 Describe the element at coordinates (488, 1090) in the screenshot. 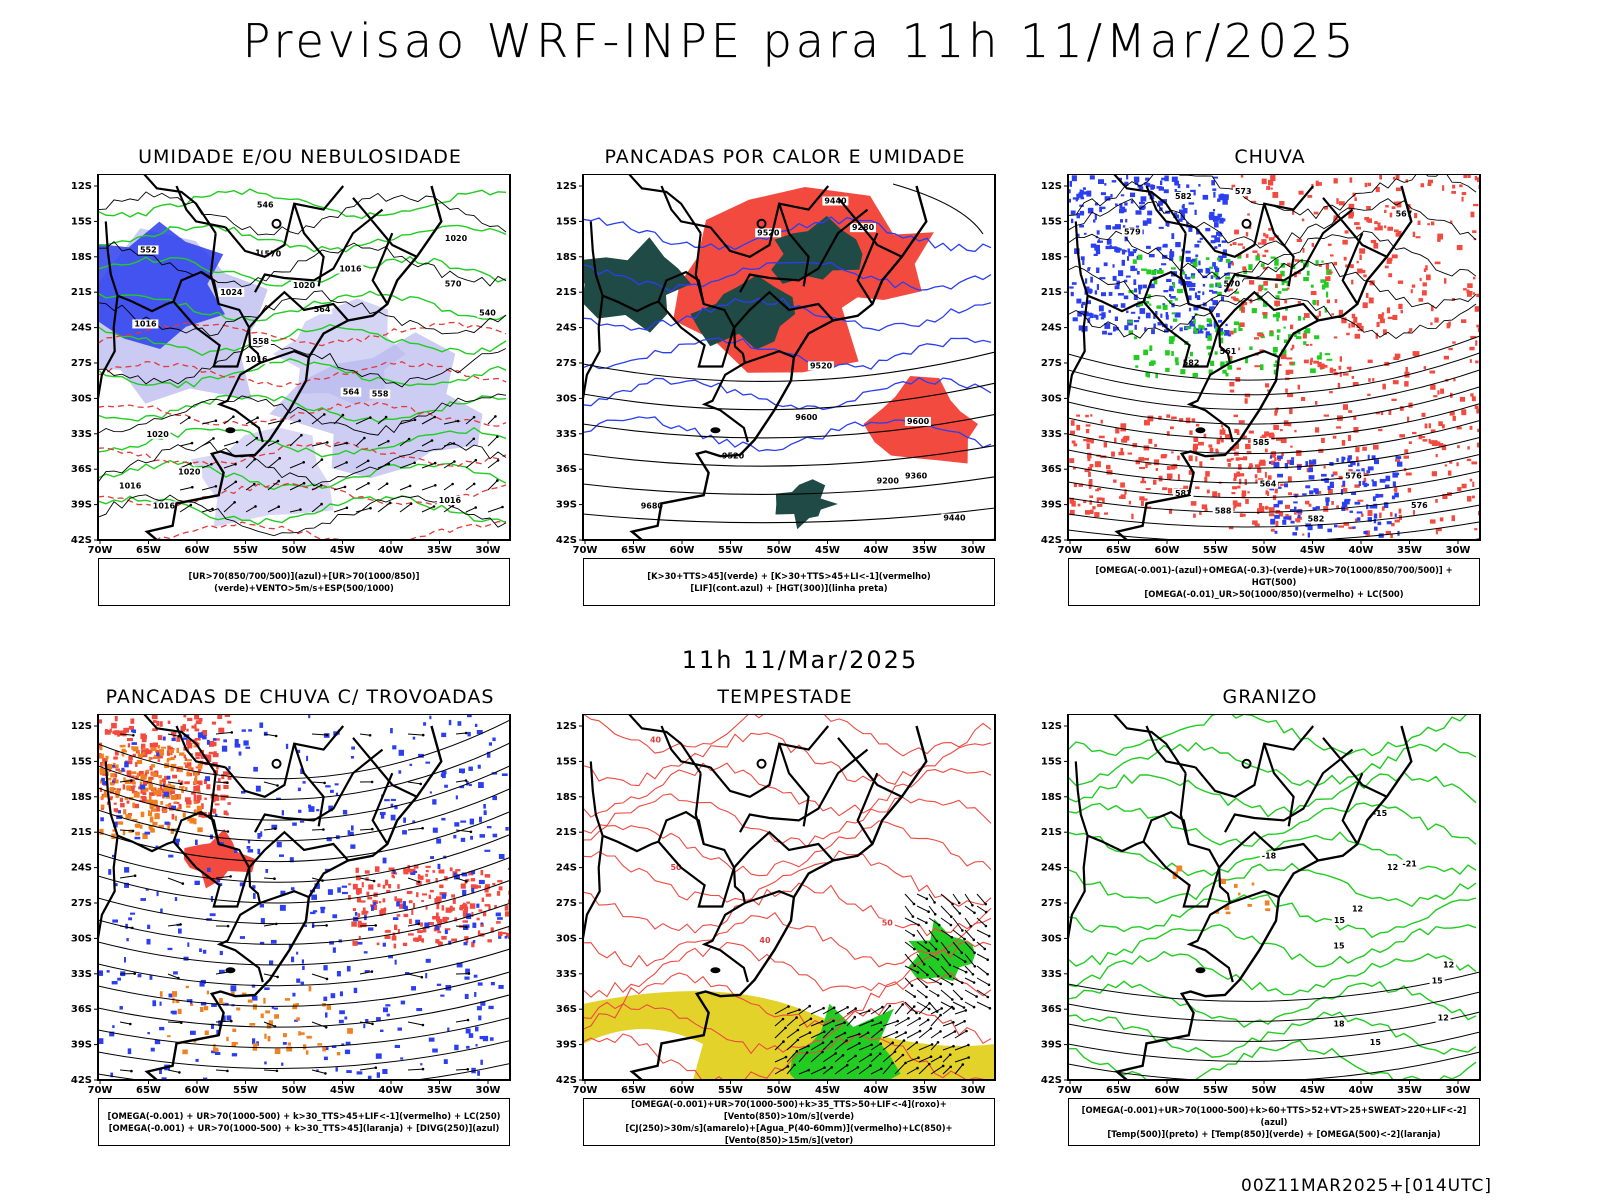

I see `lon-tick-label: 30W` at that location.